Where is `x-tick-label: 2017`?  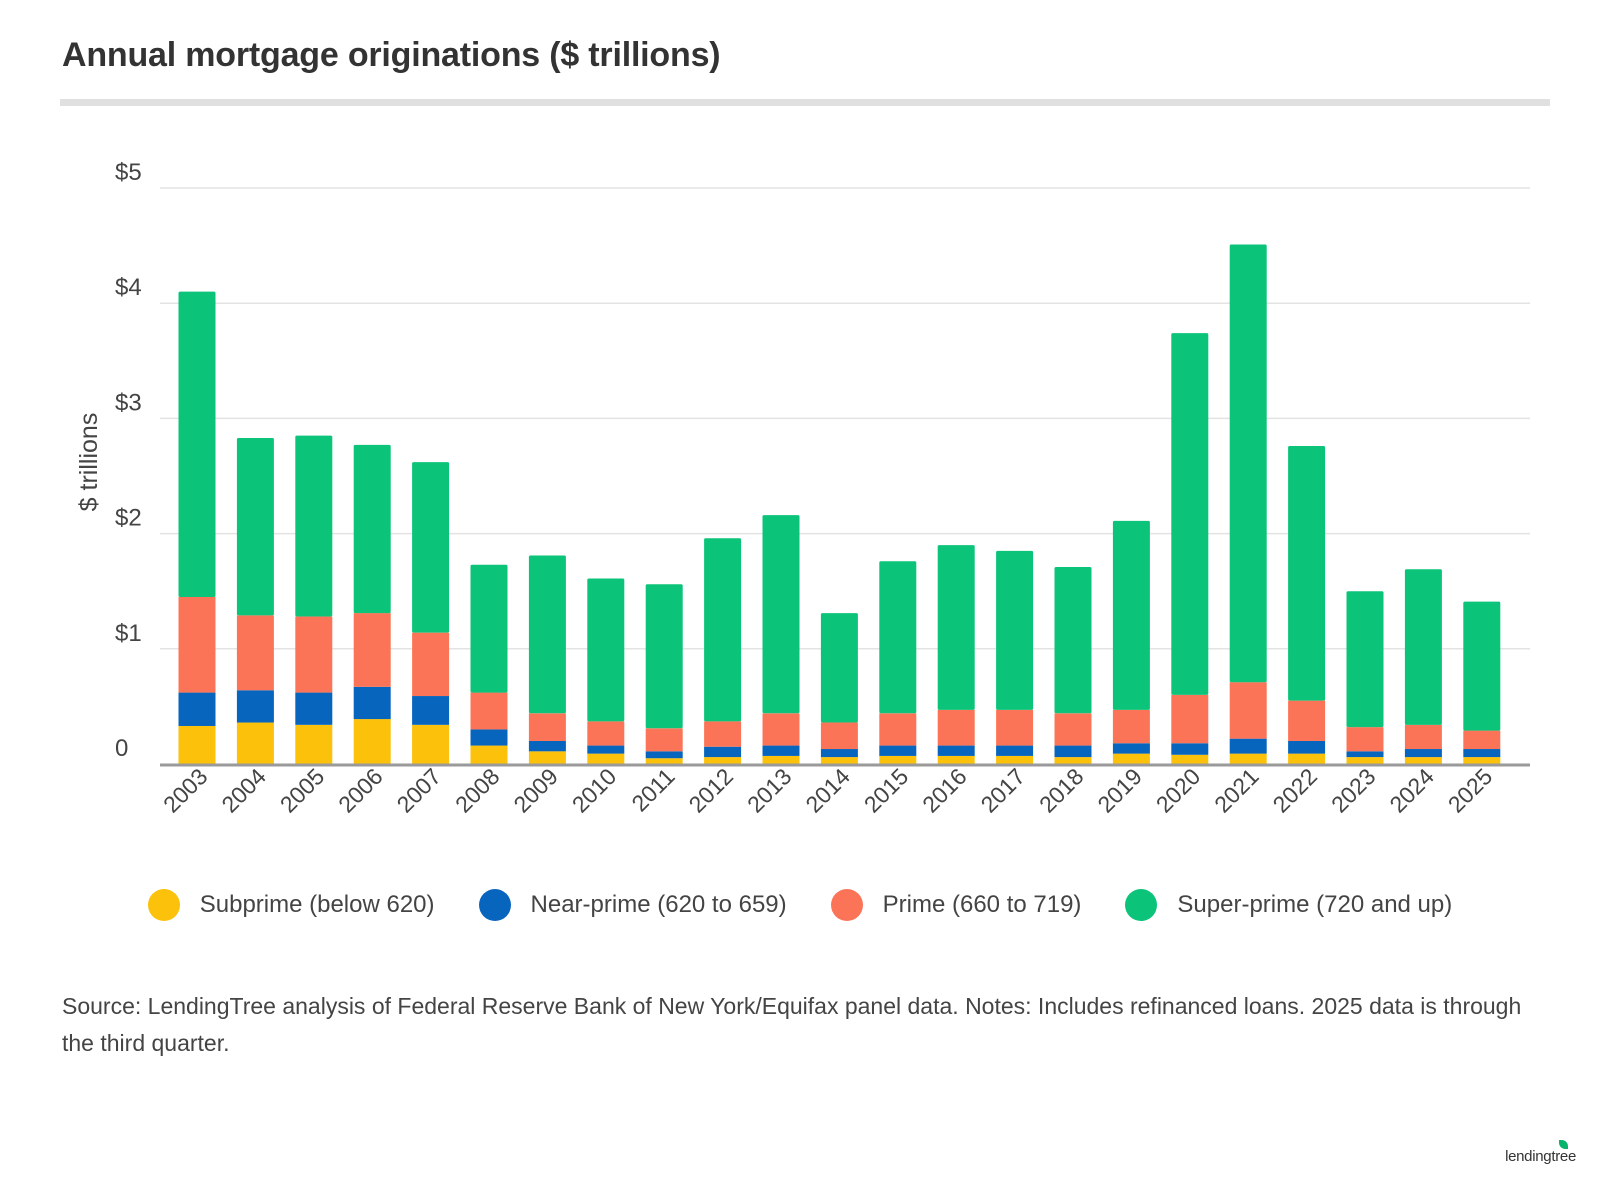
x-tick-label: 2017 is located at coordinates (1003, 790).